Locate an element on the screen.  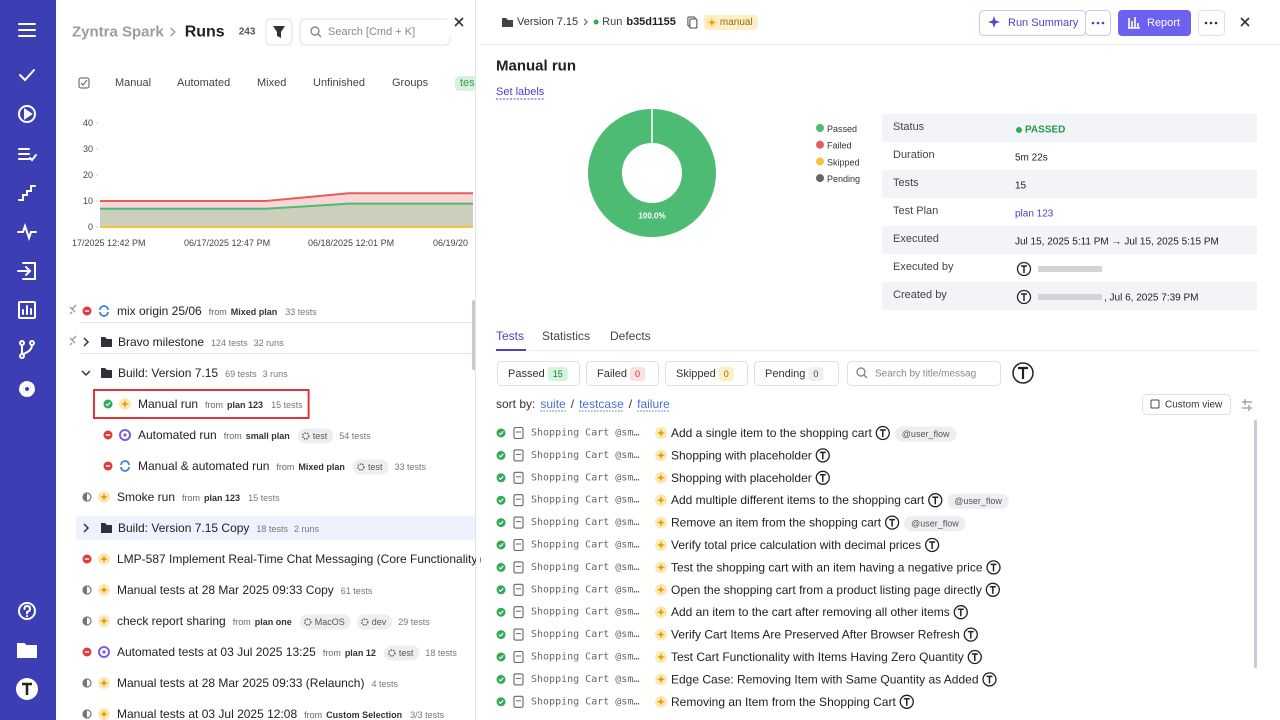
trend-line is located at coordinates (286, 206).